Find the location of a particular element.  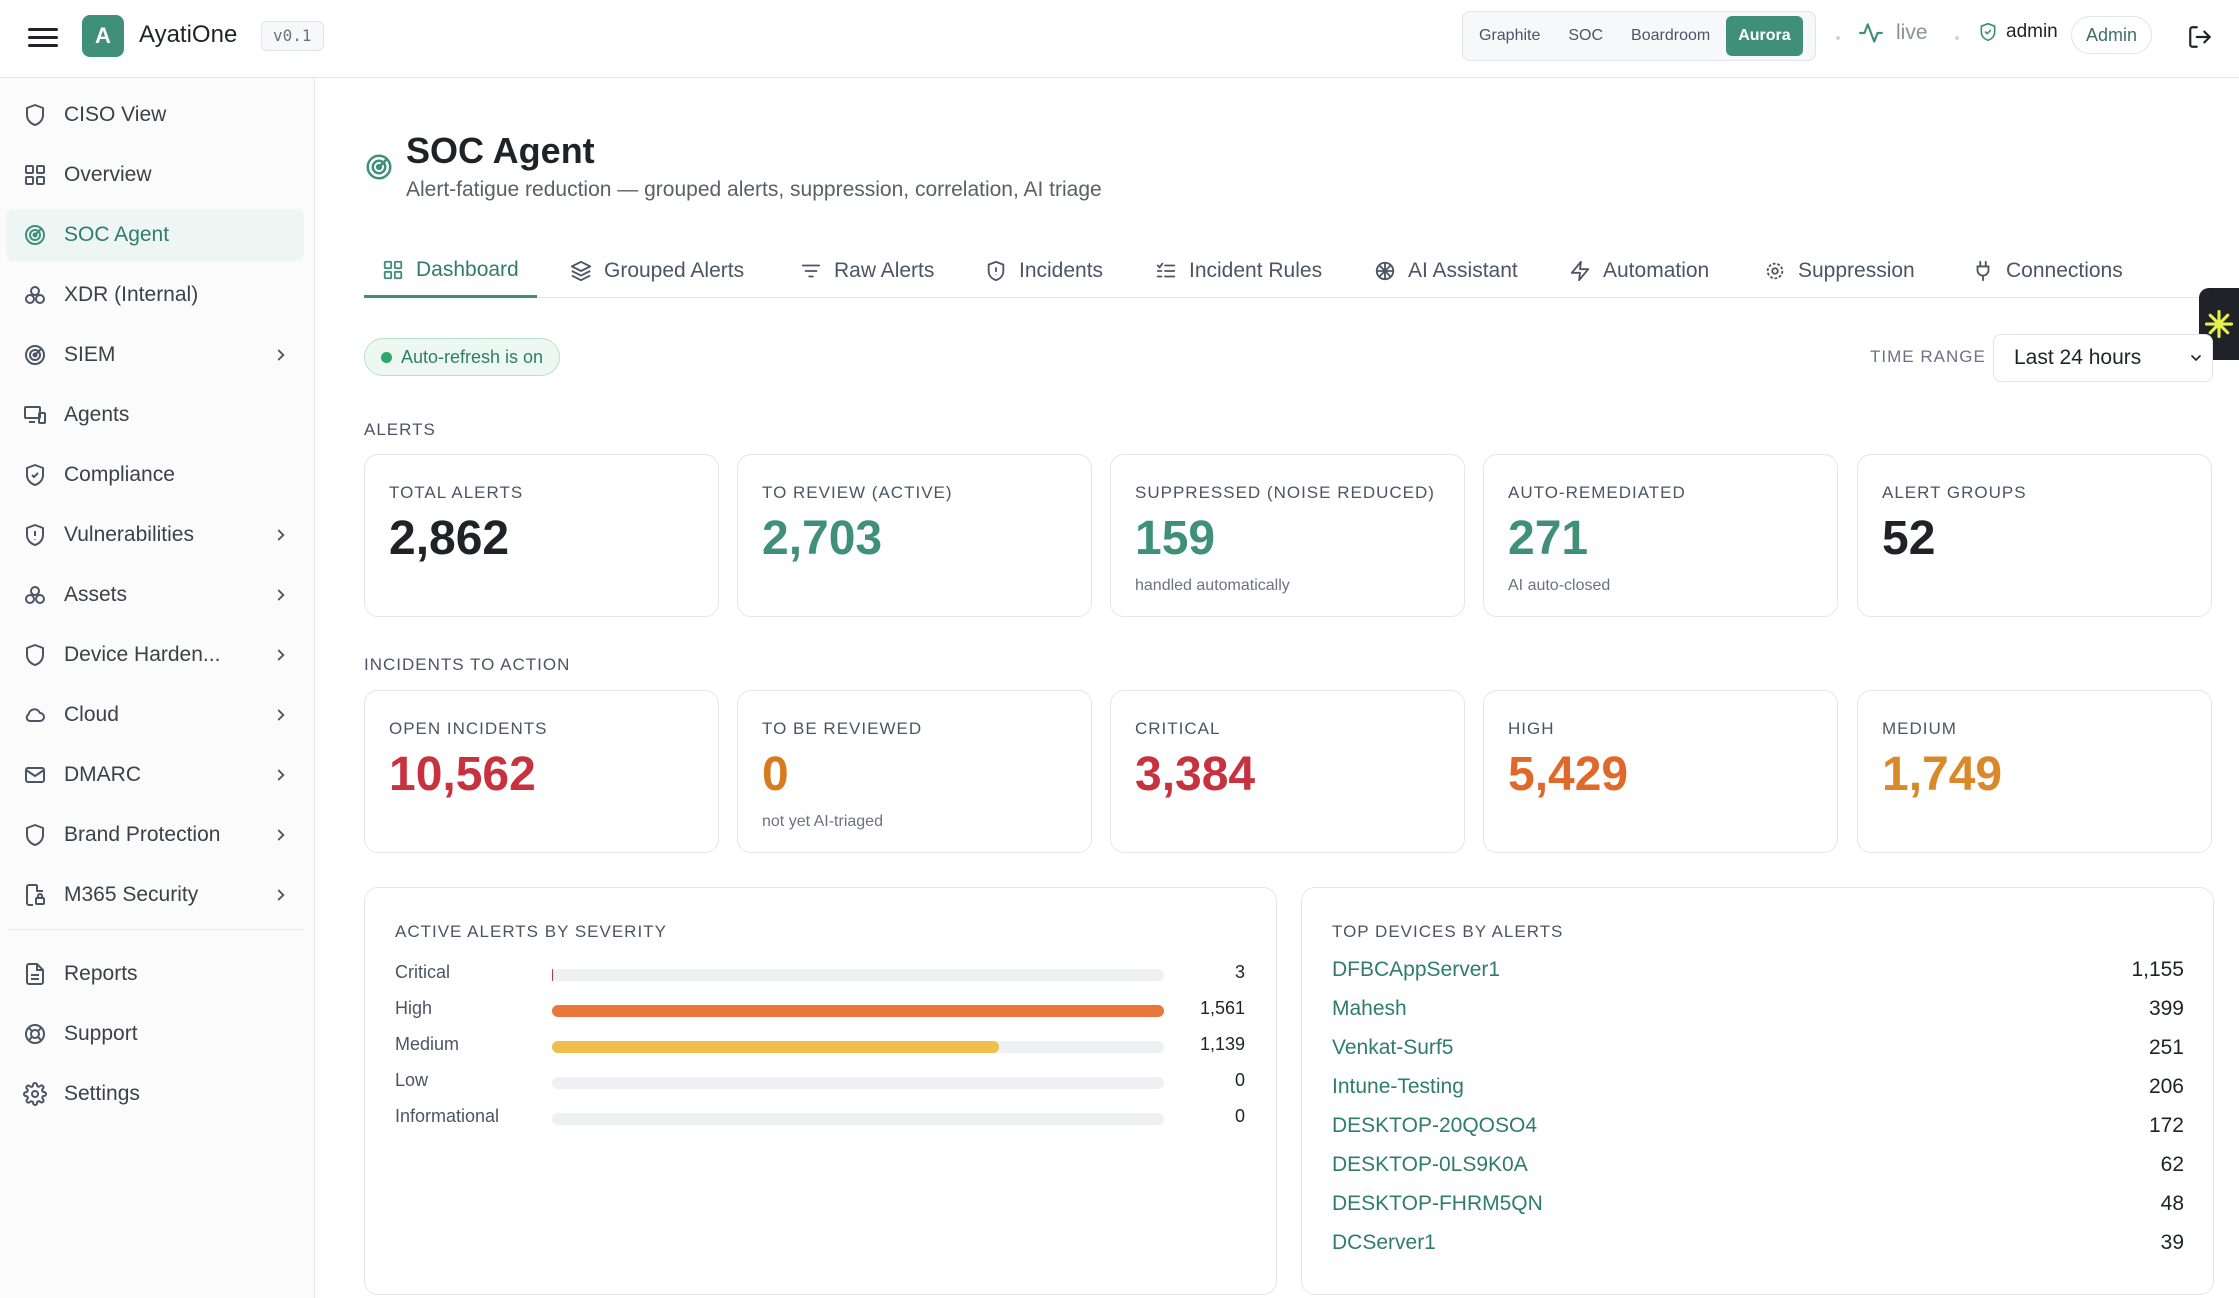

mail-icon is located at coordinates (35, 775).